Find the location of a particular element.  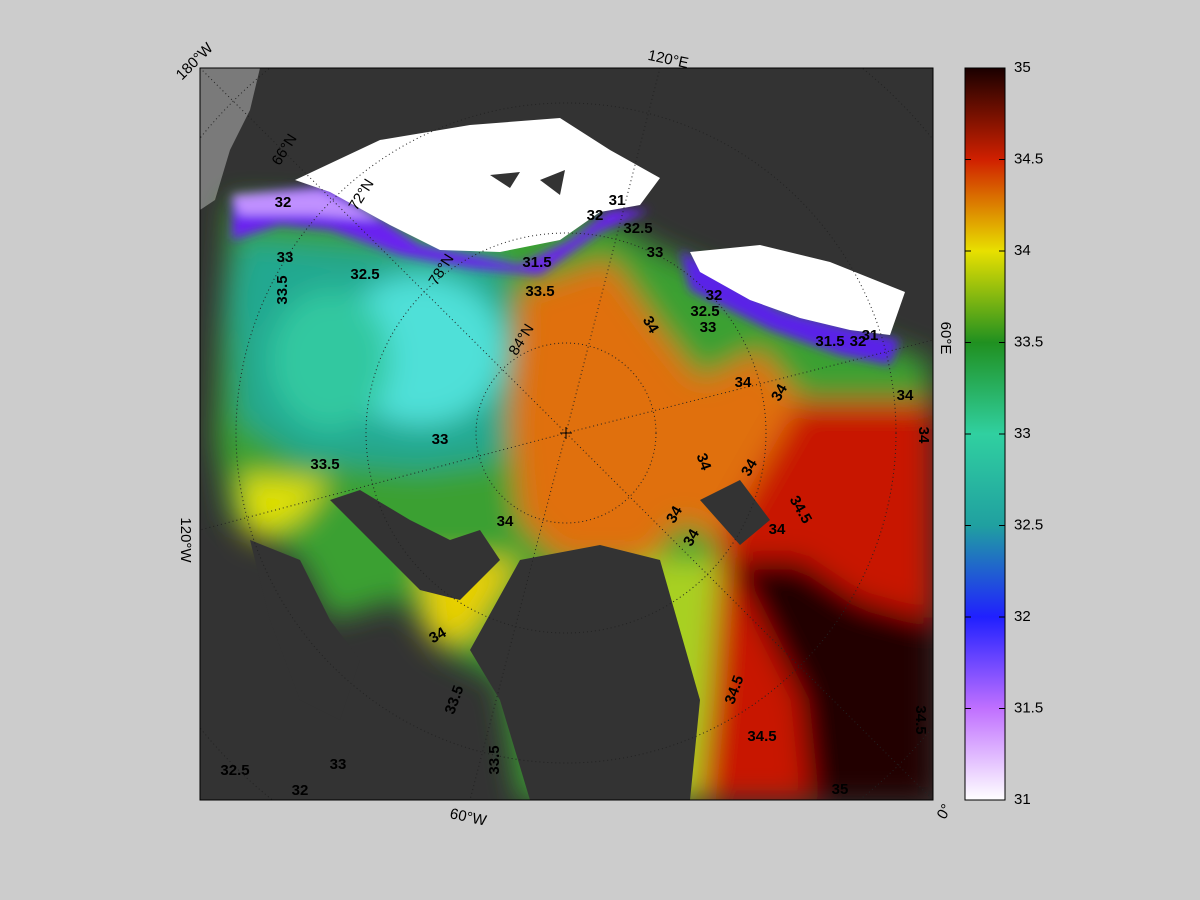

svalbard is located at coordinates (735, 512).